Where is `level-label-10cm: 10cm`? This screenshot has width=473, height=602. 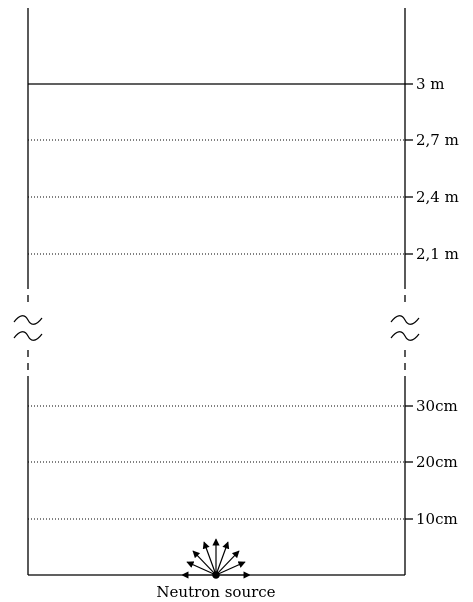 level-label-10cm: 10cm is located at coordinates (437, 519).